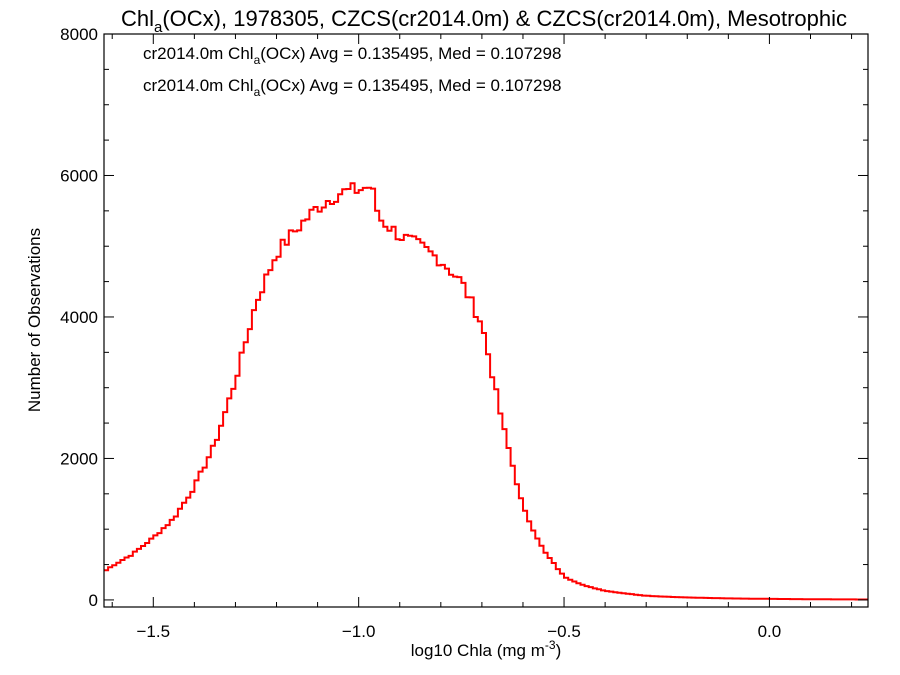 This screenshot has height=675, width=900. Describe the element at coordinates (79, 175) in the screenshot. I see `y-tick-label: 6000` at that location.